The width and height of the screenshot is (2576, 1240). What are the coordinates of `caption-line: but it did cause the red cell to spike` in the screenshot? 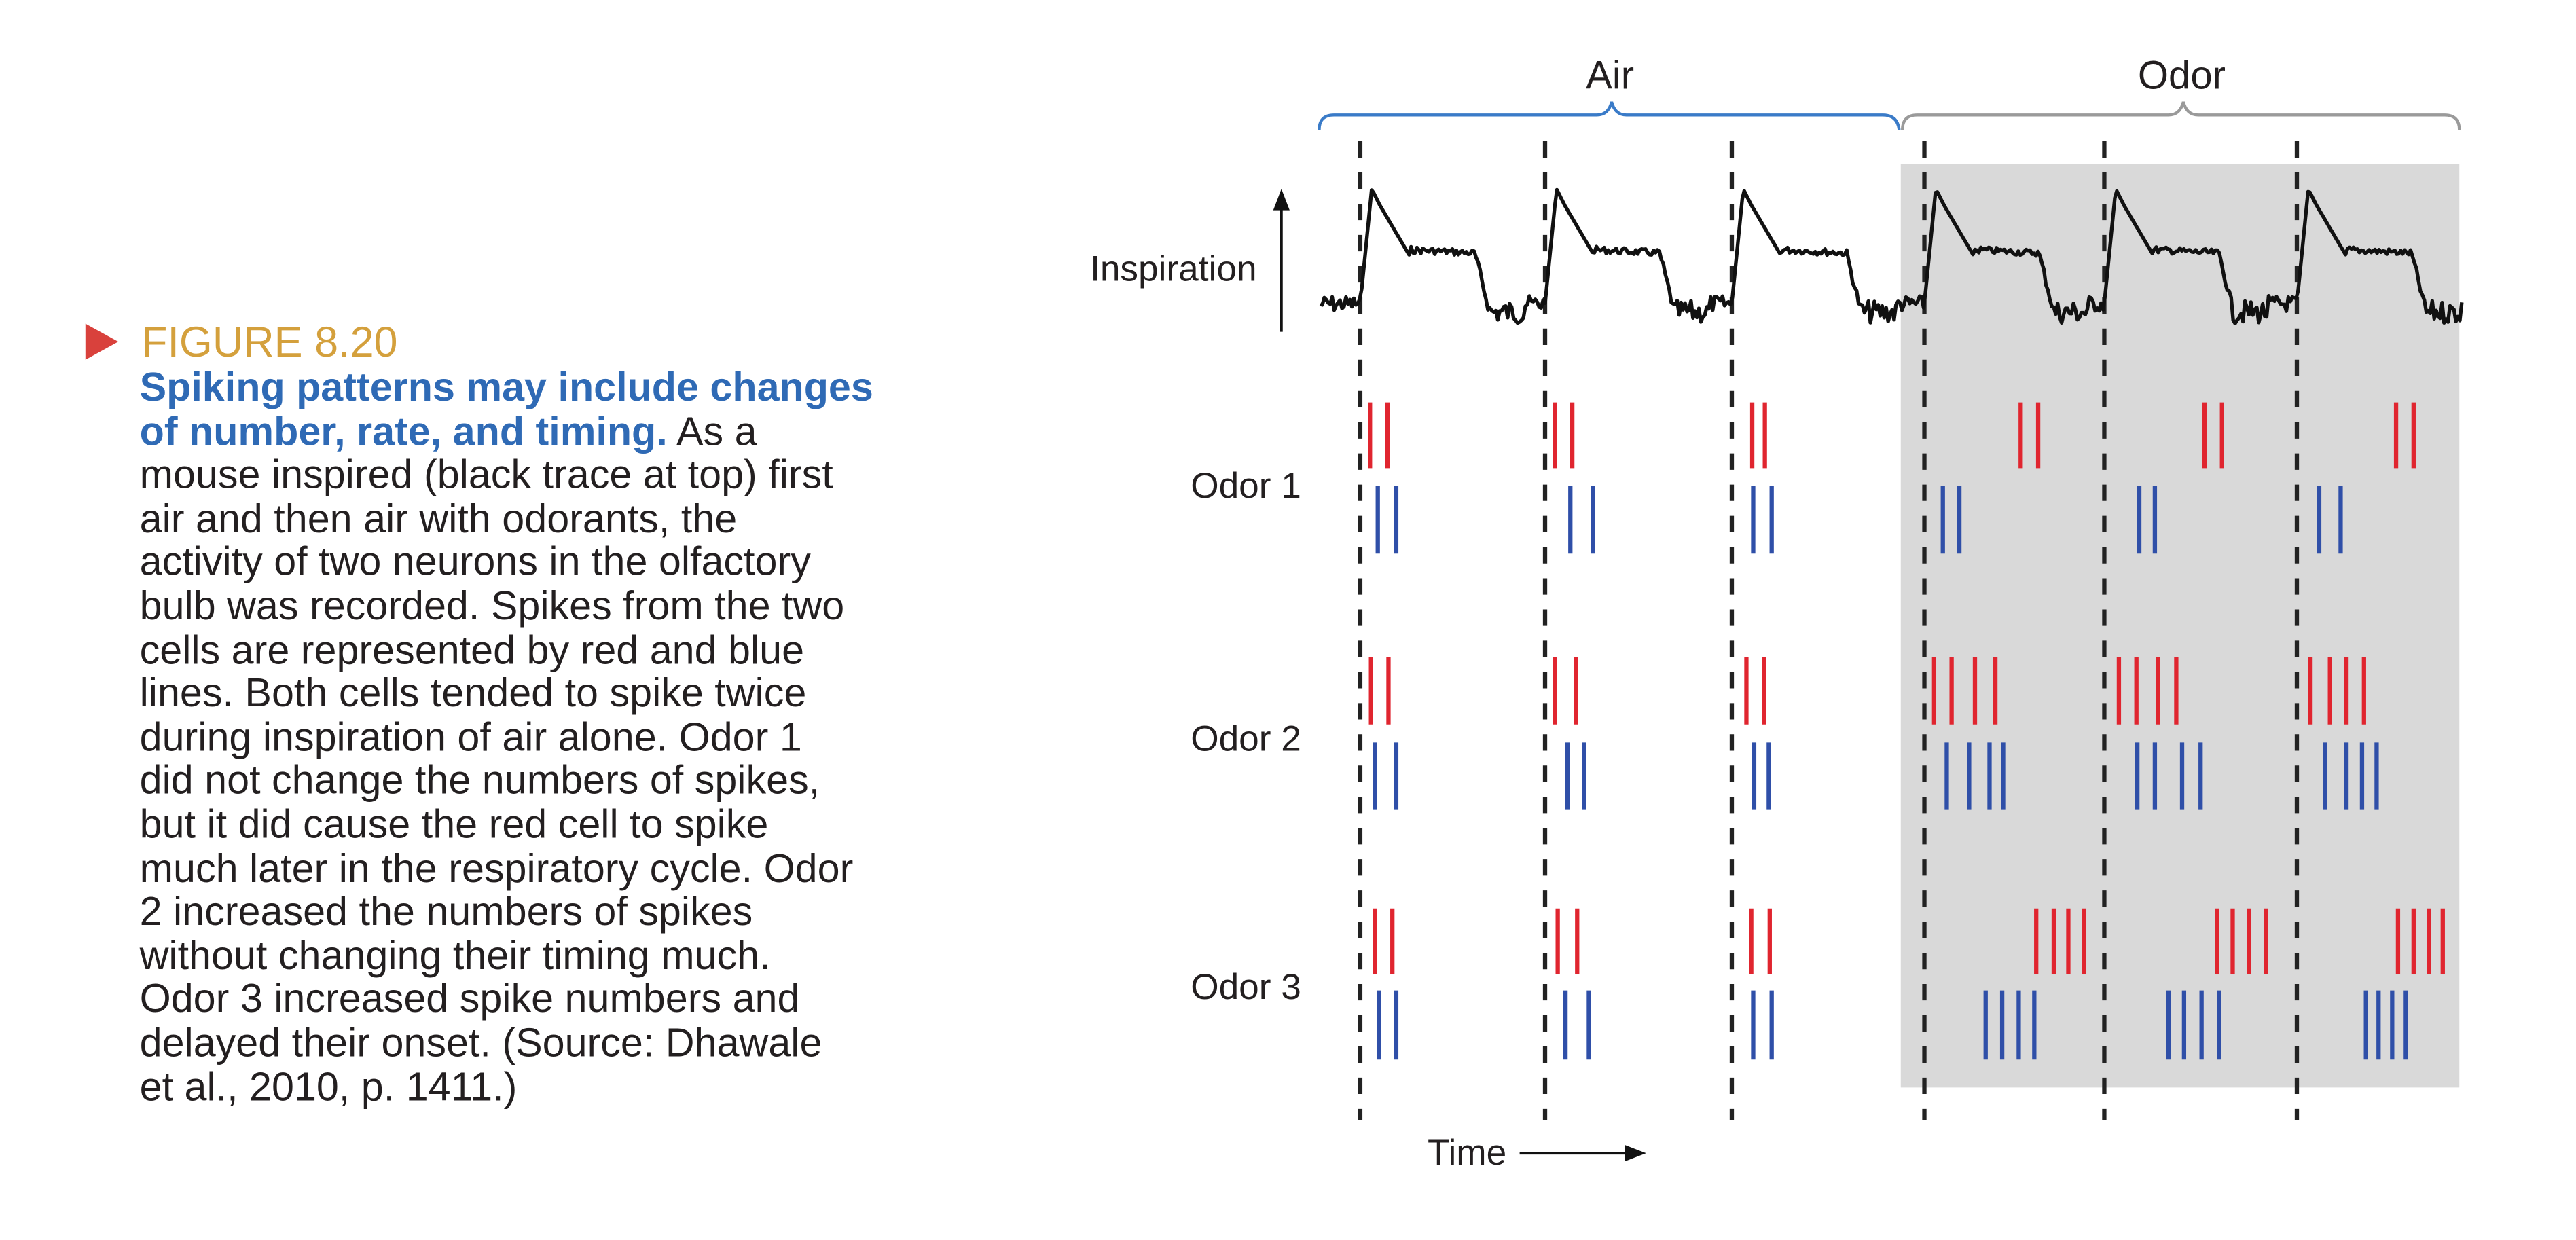 It's located at (454, 825).